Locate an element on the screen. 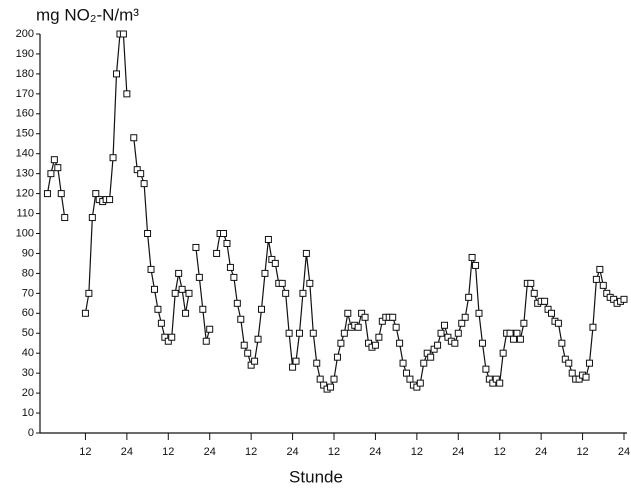  y-tick-label: 120 is located at coordinates (25, 194).